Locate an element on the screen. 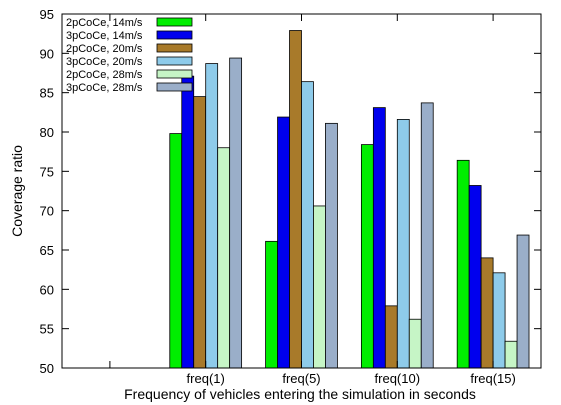  y-tick-label: 50 is located at coordinates (47, 368).